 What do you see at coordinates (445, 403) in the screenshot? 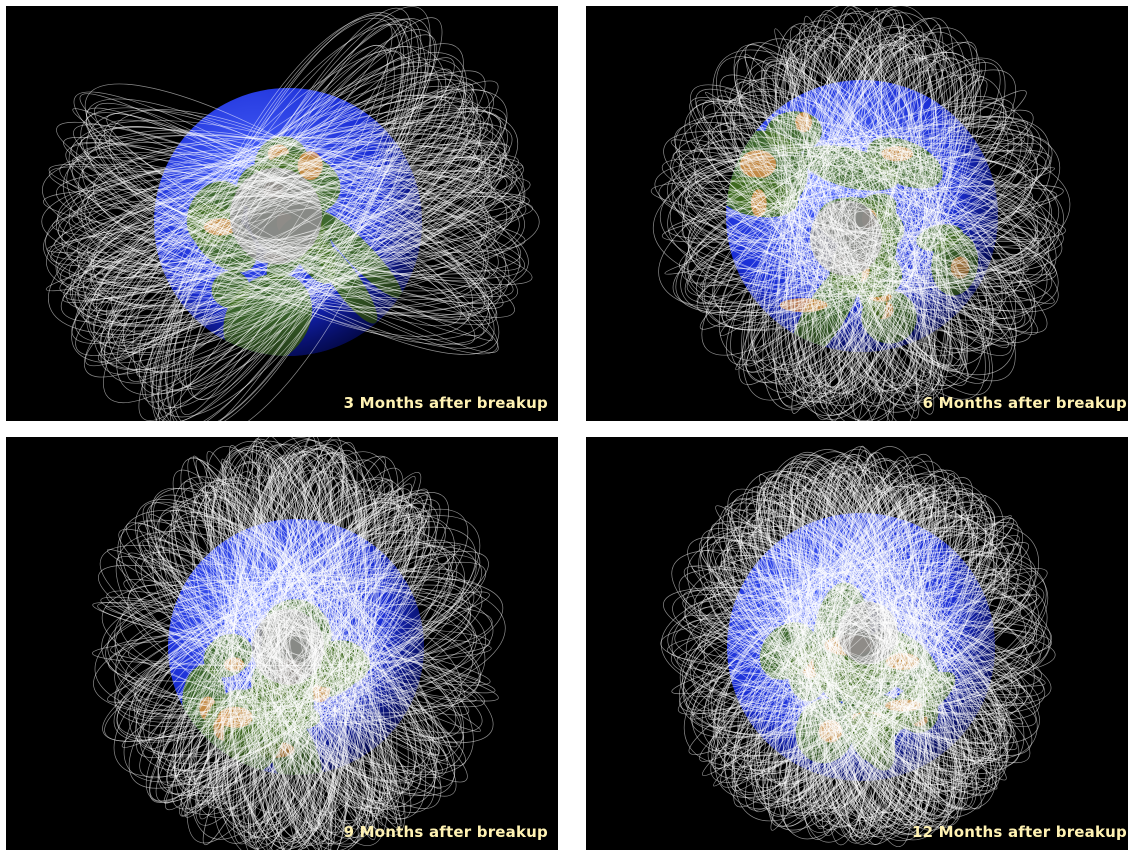
I see `panel-caption: 3 Months after breakup` at bounding box center [445, 403].